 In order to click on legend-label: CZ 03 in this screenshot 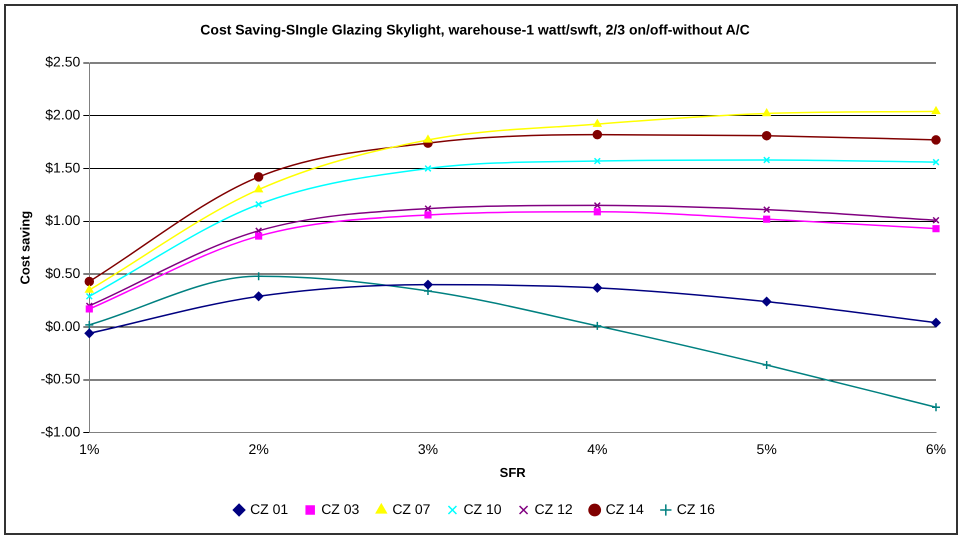, I will do `click(340, 508)`.